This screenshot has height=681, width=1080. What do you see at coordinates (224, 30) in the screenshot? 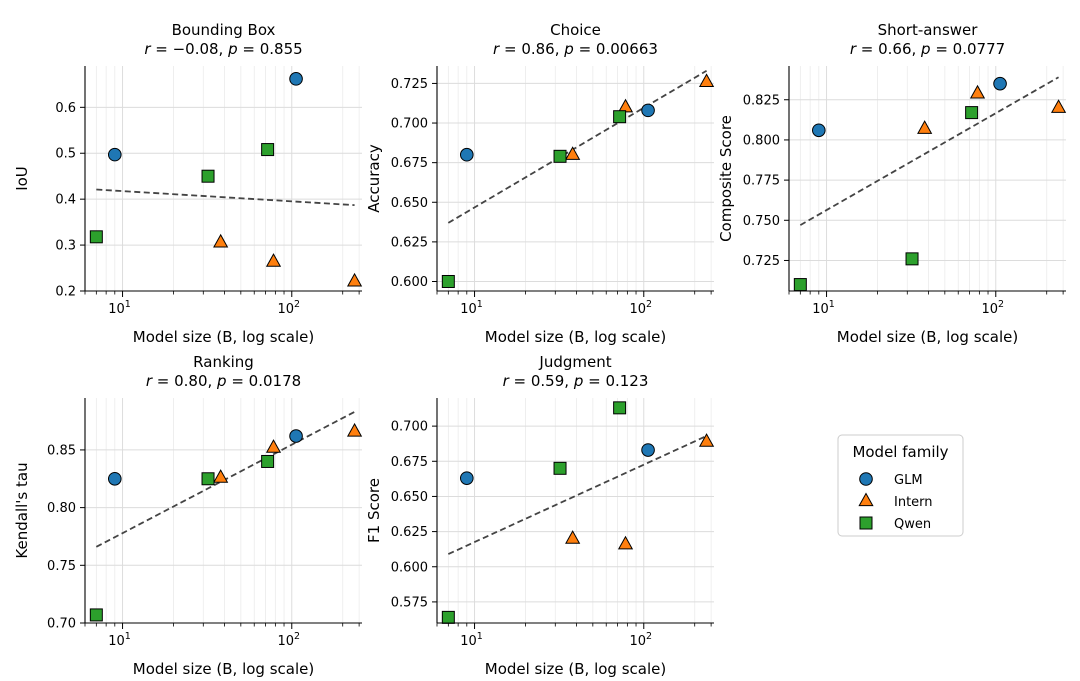
I see `panel-title: Bounding Box` at bounding box center [224, 30].